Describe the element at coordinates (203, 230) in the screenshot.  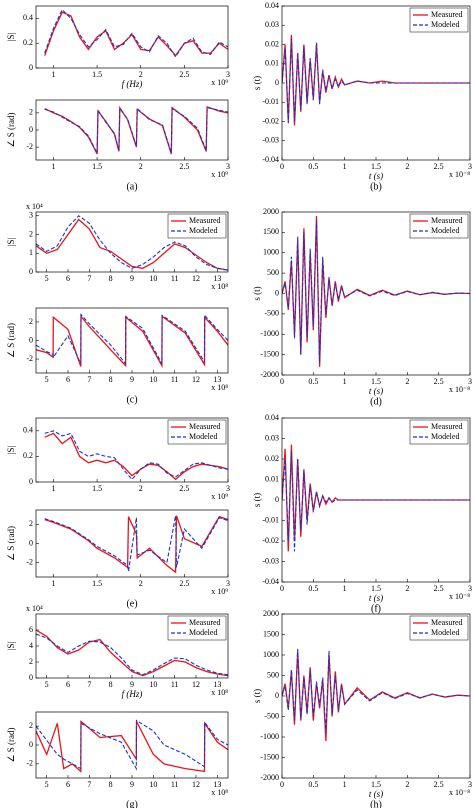
I see `legend-label: Modeled` at that location.